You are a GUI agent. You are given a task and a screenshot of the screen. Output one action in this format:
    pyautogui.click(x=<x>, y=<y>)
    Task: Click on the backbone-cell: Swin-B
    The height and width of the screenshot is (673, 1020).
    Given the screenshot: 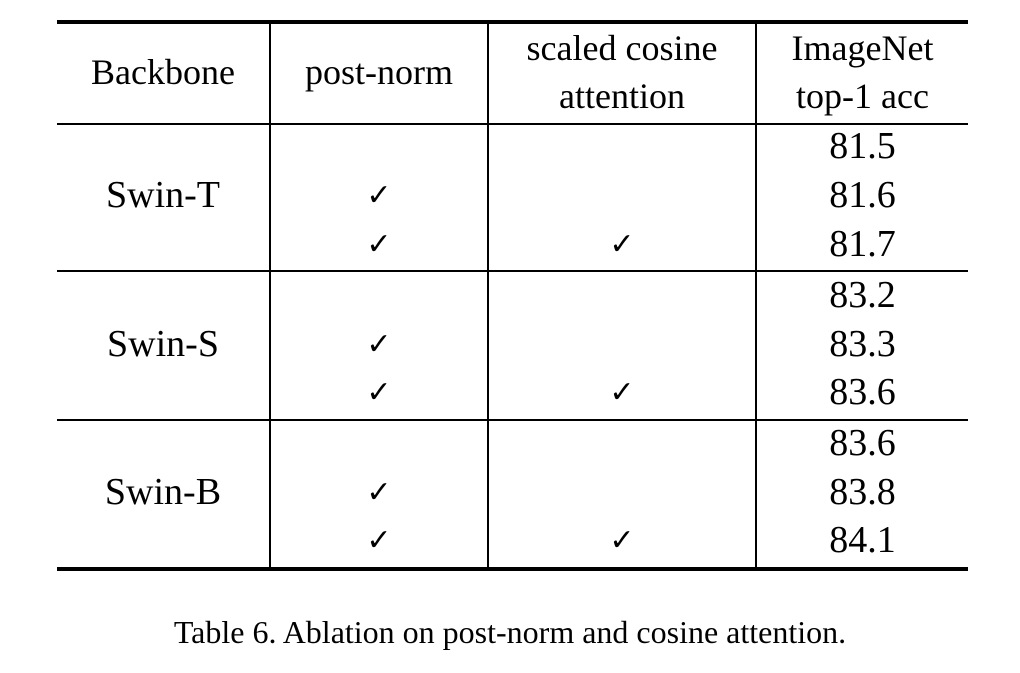 What is the action you would take?
    pyautogui.click(x=163, y=492)
    